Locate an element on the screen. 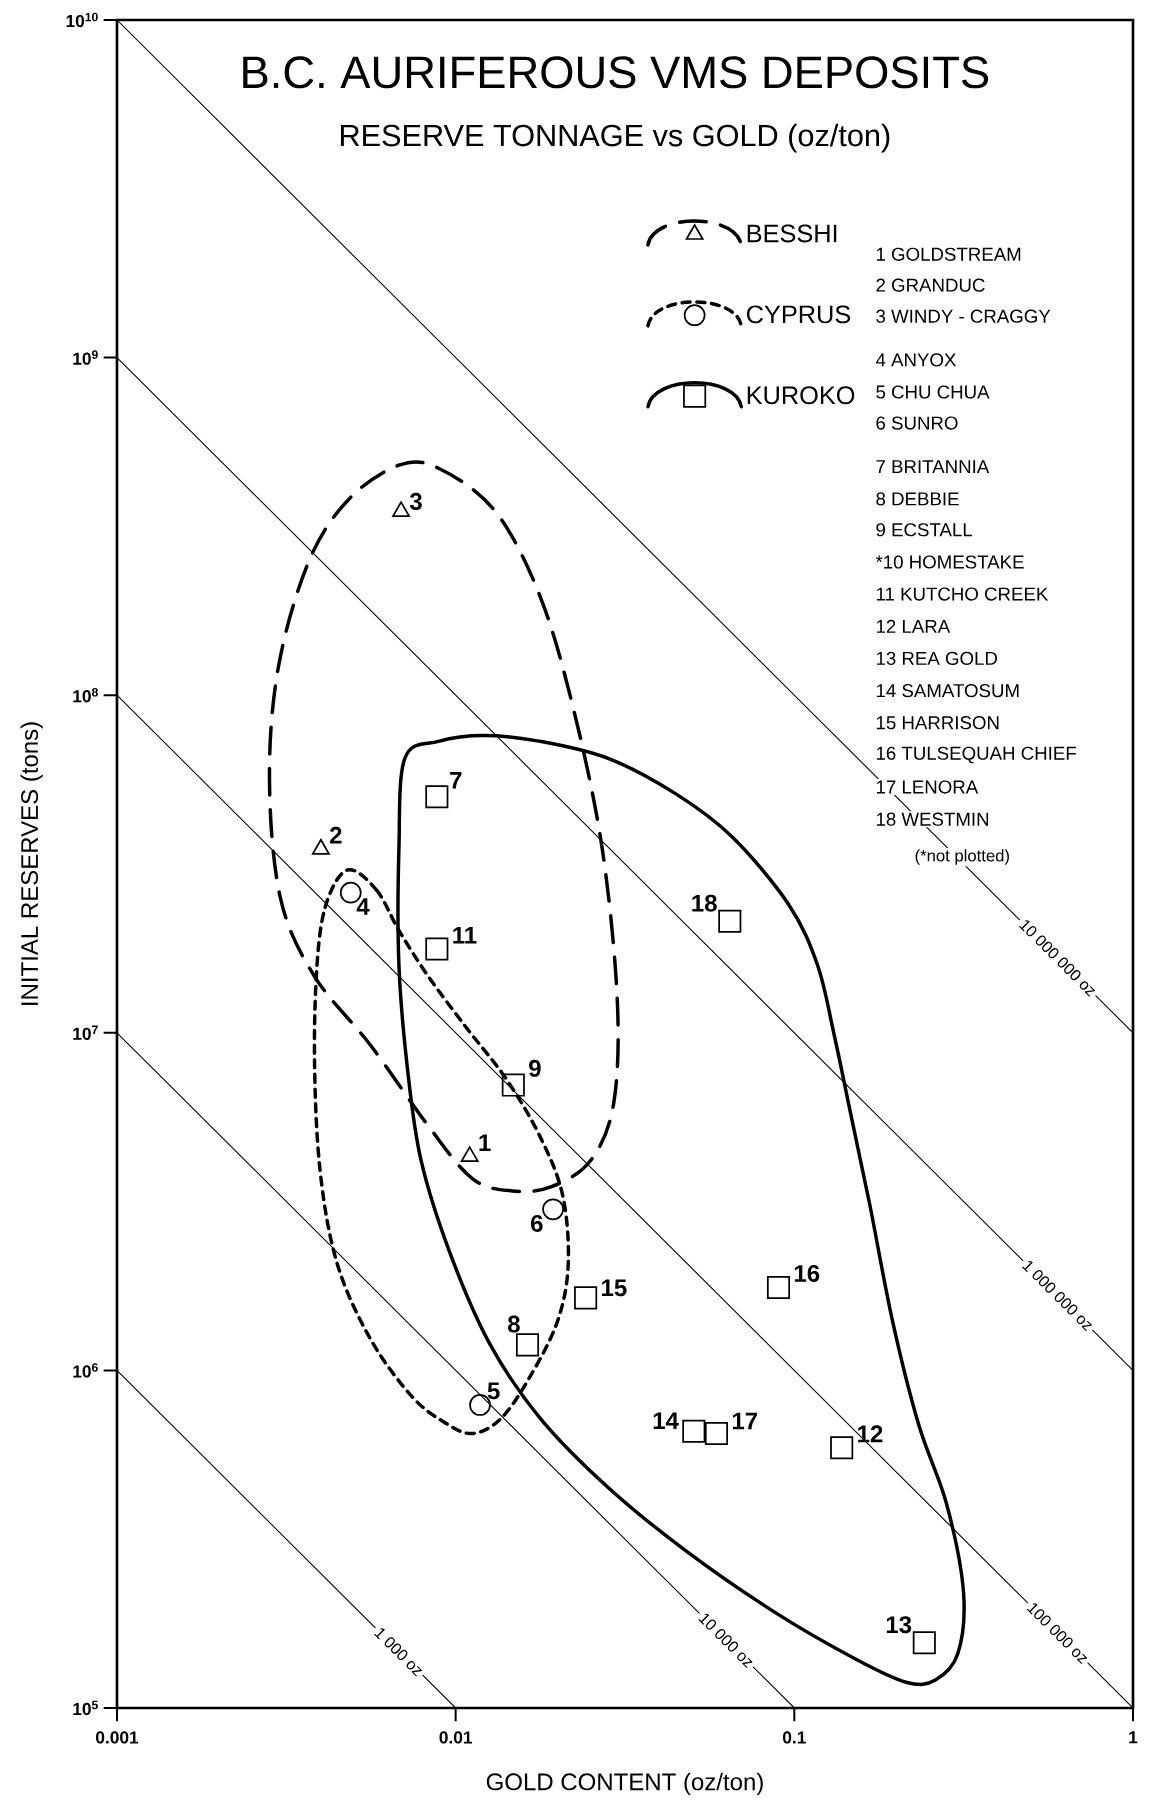 The image size is (1153, 1801). annotation: 17 LENORA is located at coordinates (927, 787).